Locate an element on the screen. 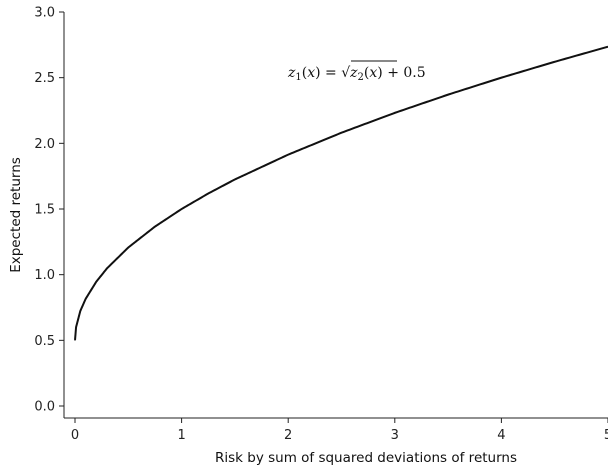 The width and height of the screenshot is (608, 468). y-tick-label: 1.0 is located at coordinates (44, 275).